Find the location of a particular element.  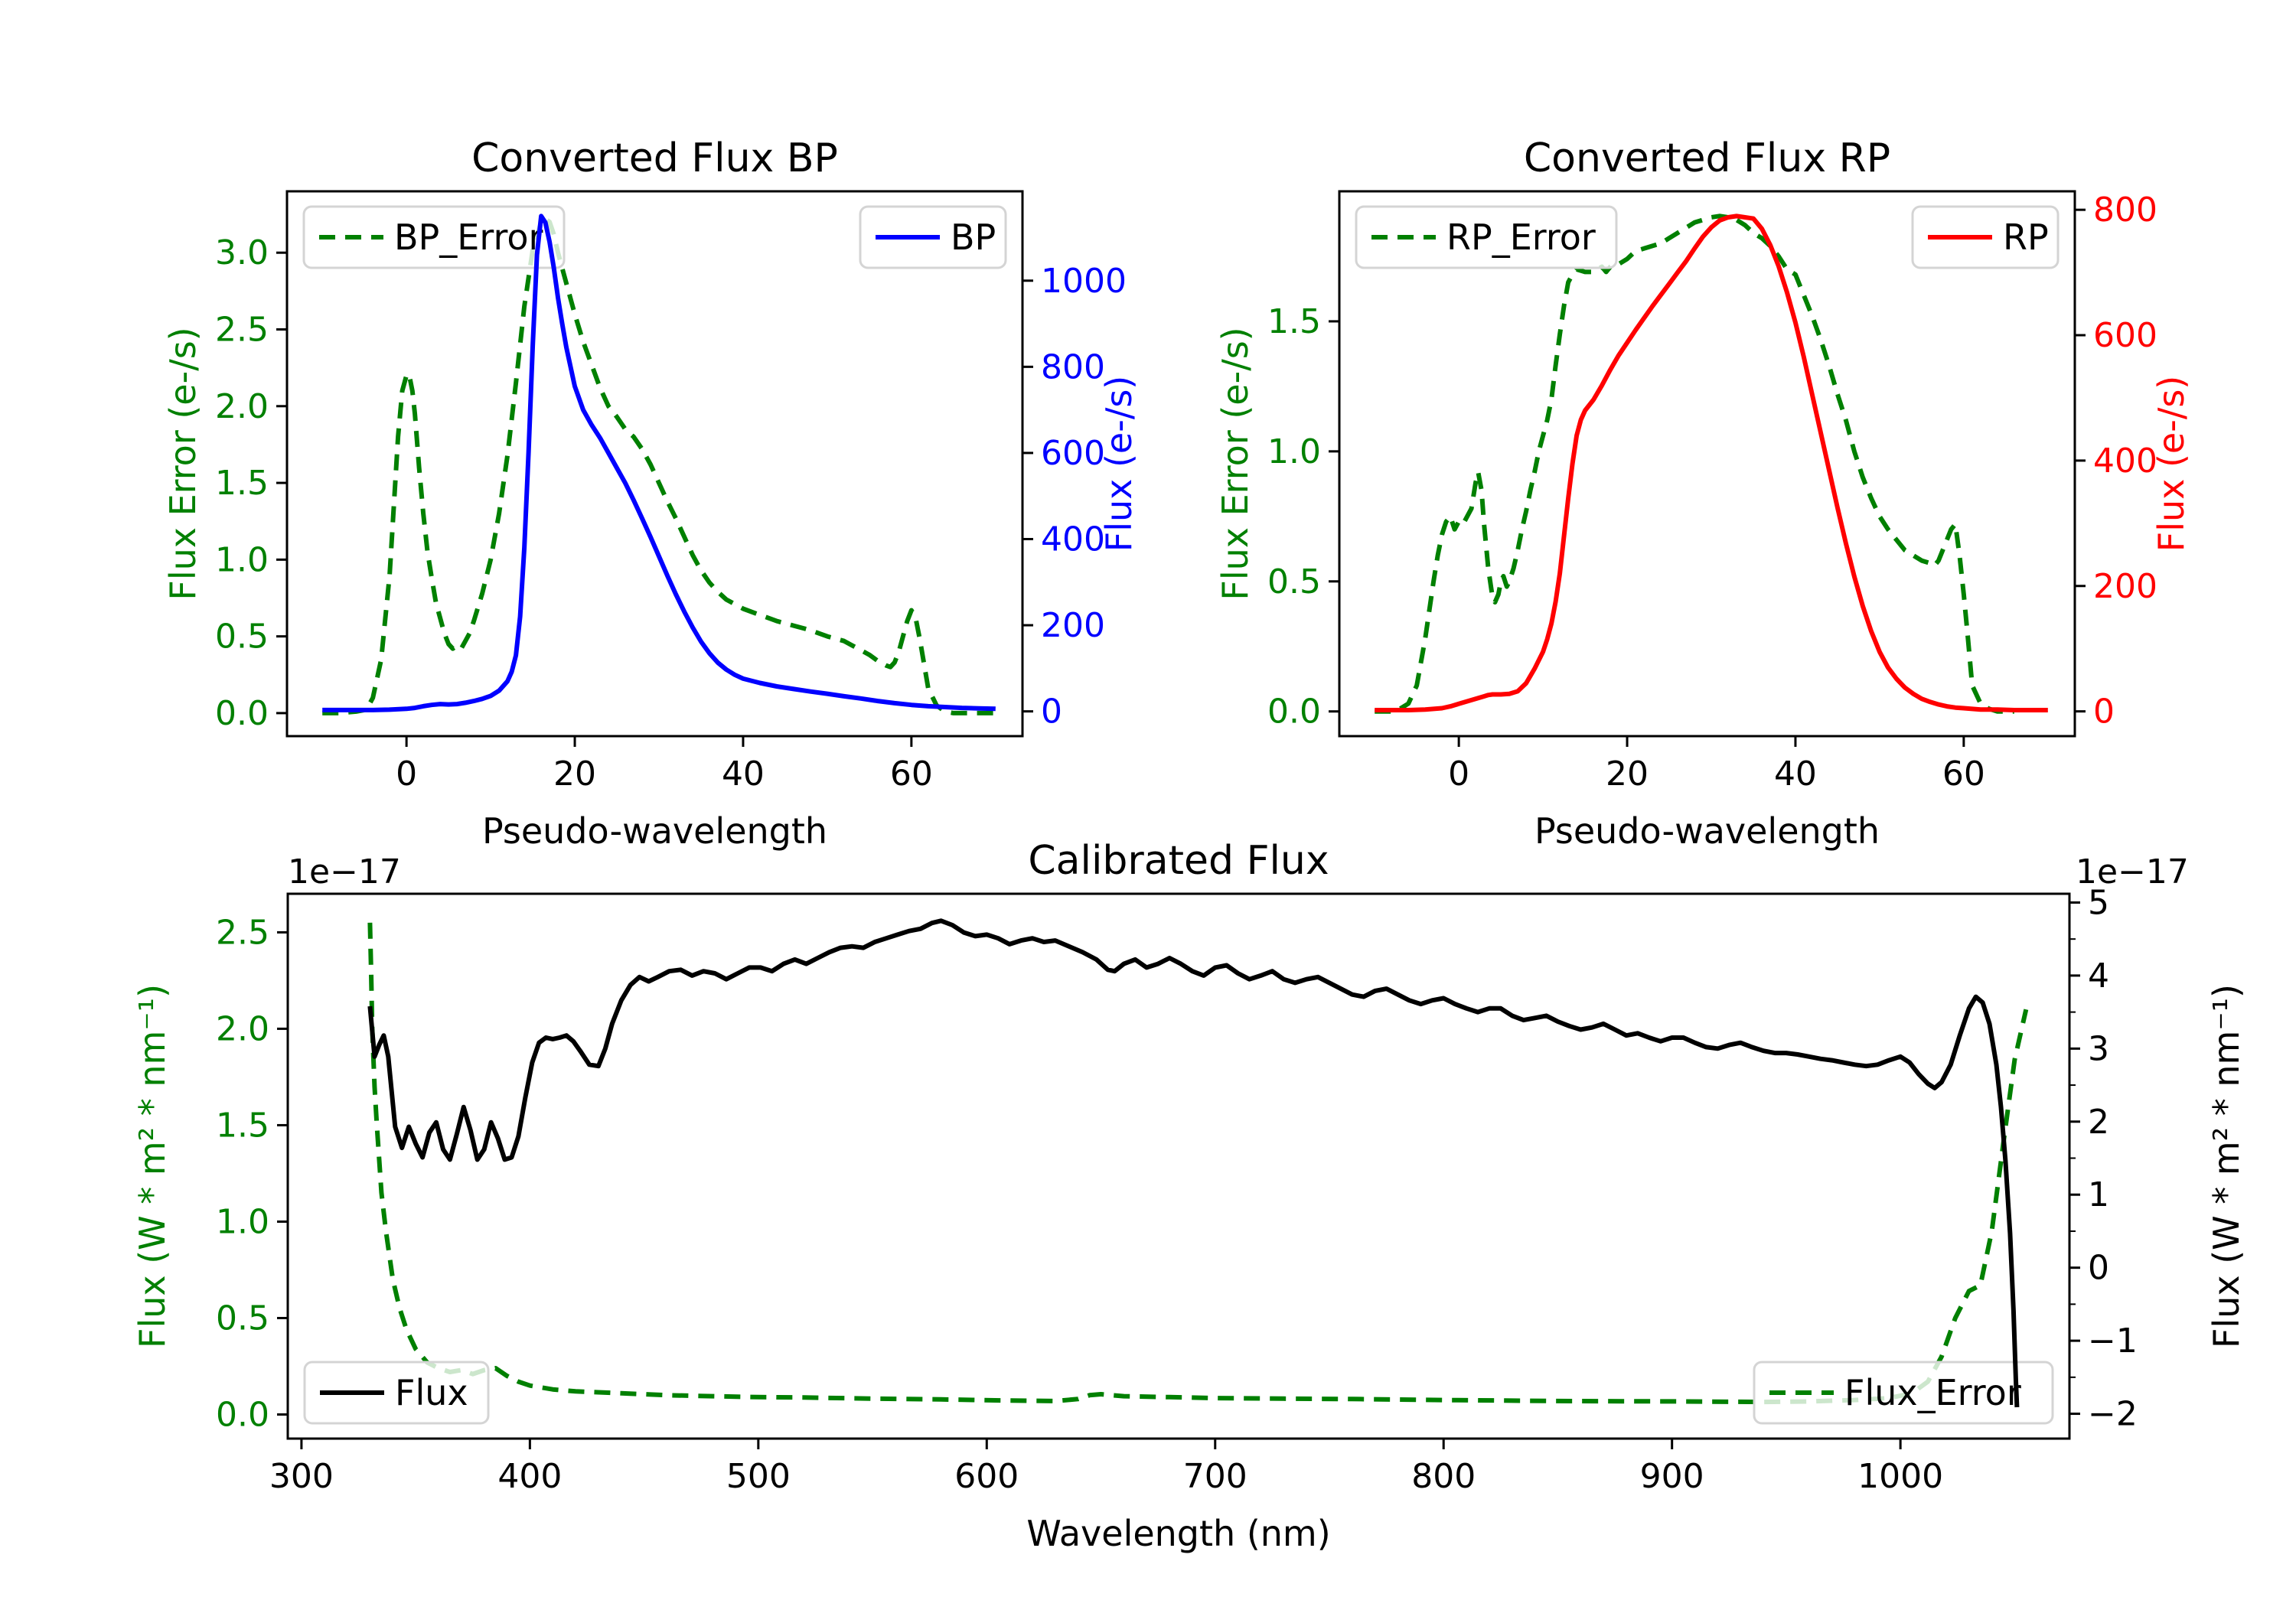

x-tick-label: 800 is located at coordinates (1443, 1476).